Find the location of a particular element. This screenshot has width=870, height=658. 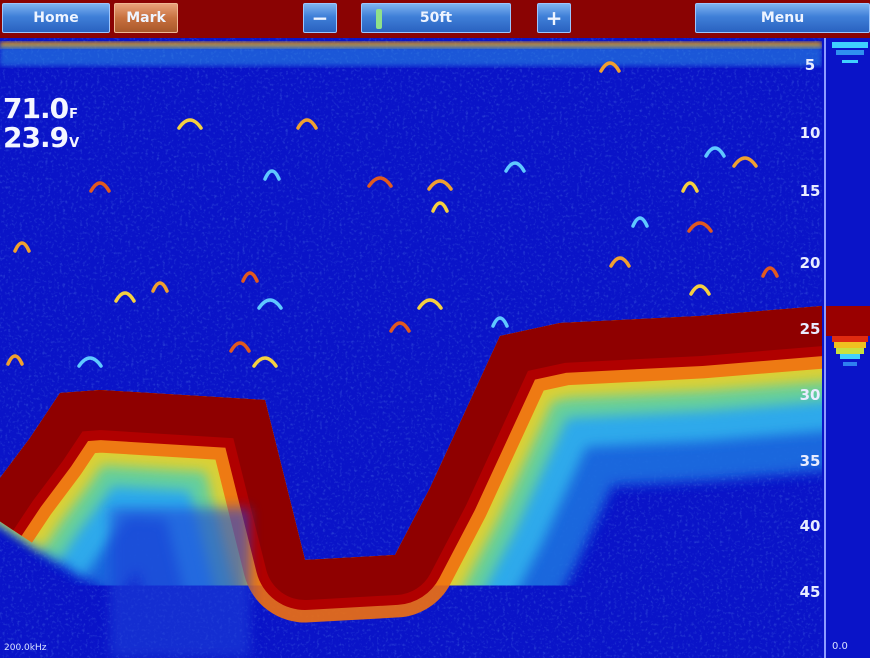

surface-clutter is located at coordinates (411, 45).